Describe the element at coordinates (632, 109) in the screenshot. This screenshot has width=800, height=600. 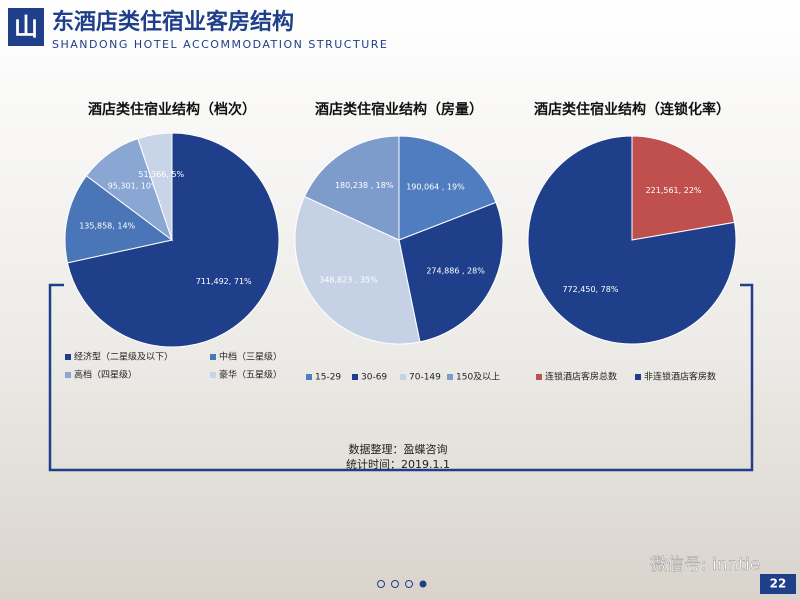
I see `chart-title: 酒店类住宿业结构（连锁化率）` at that location.